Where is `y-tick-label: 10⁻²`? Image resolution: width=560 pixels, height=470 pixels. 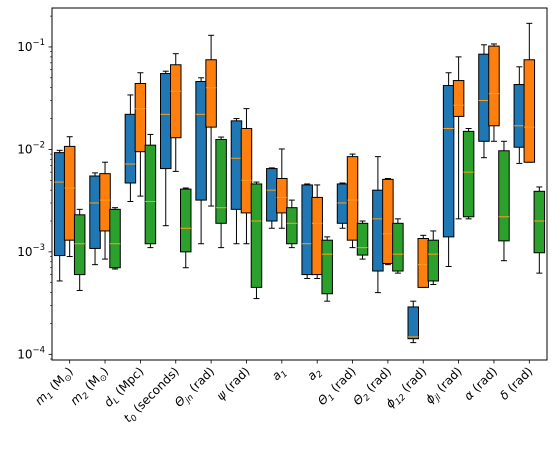
y-tick-label: 10⁻² is located at coordinates (31, 148).